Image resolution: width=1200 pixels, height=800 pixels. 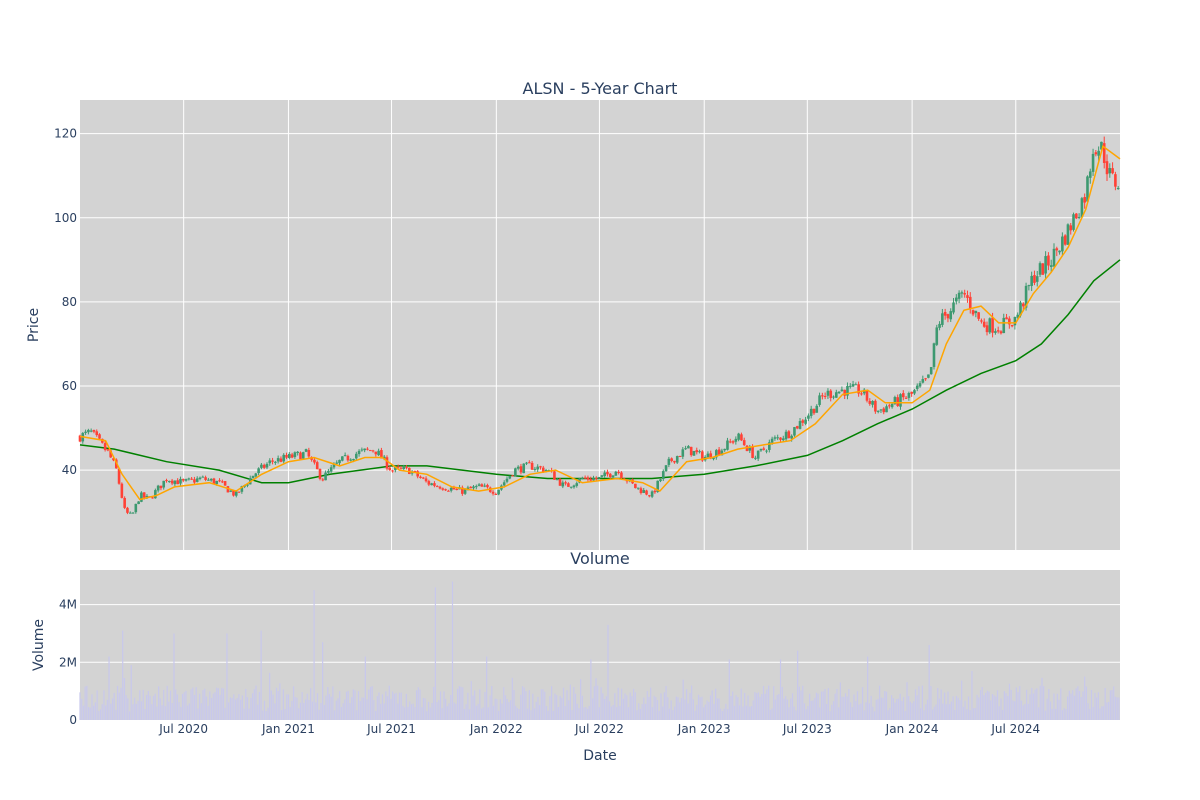 What do you see at coordinates (1015, 729) in the screenshot?
I see `x-tick-label: Jul 2024` at bounding box center [1015, 729].